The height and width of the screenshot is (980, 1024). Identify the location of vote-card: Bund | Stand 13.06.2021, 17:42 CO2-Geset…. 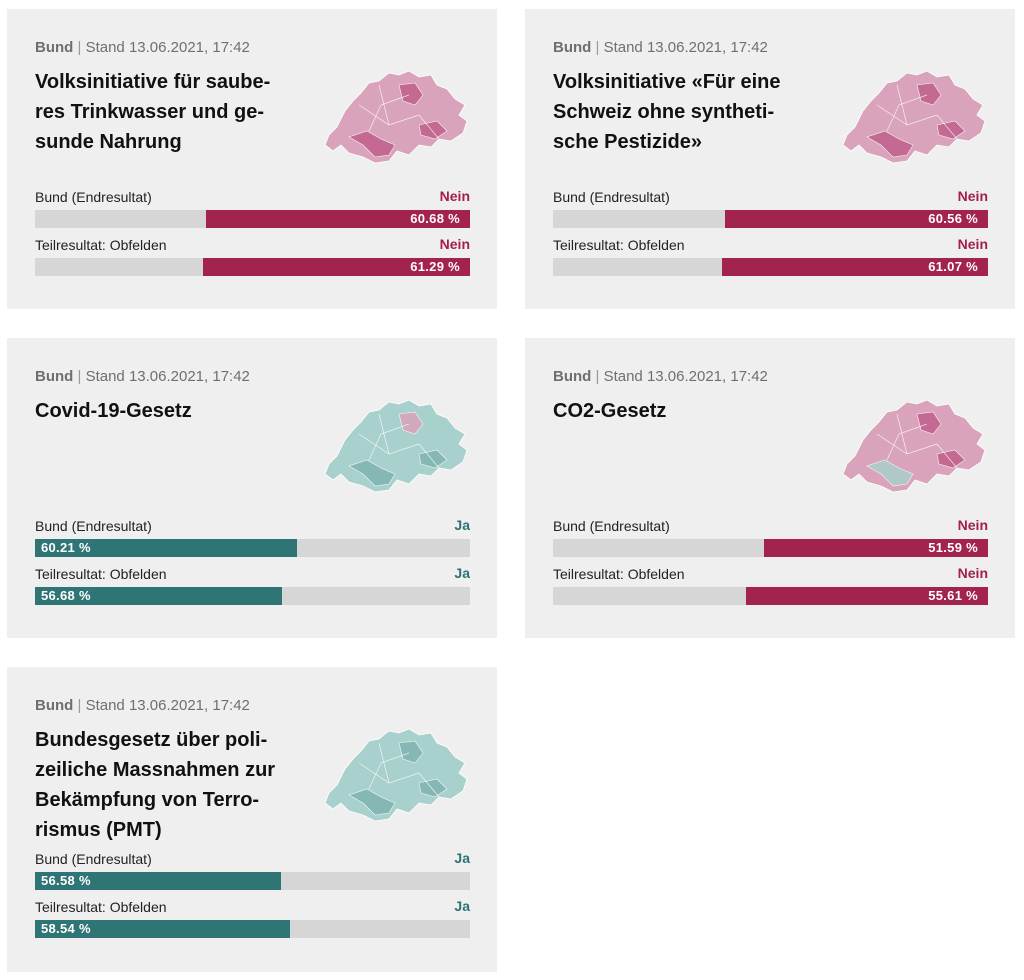
(770, 488).